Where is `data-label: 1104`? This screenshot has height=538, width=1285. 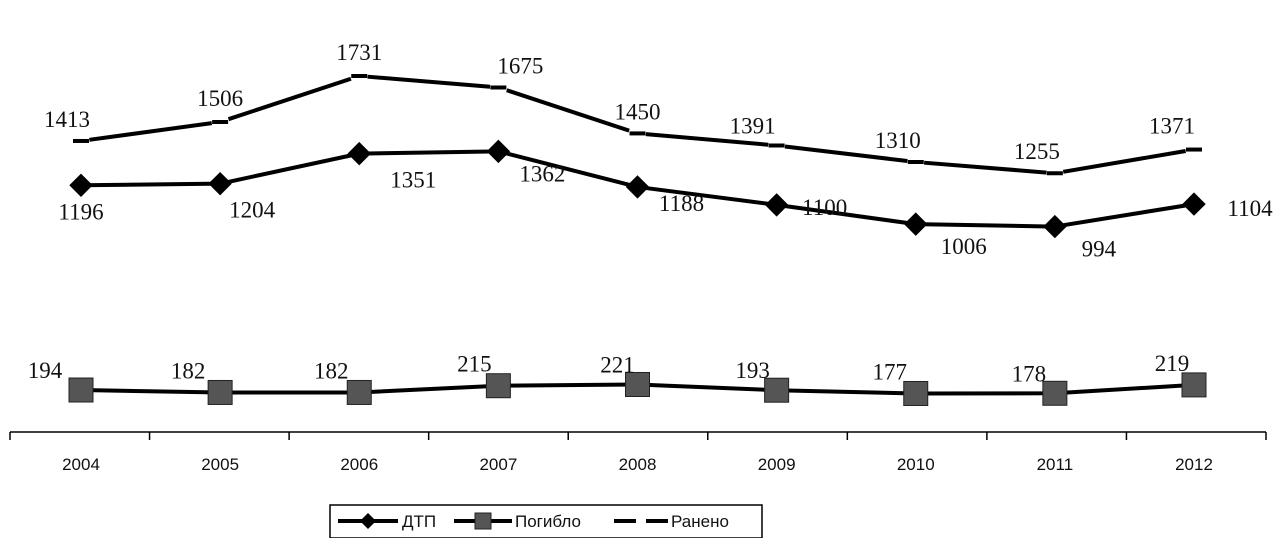 data-label: 1104 is located at coordinates (1250, 208).